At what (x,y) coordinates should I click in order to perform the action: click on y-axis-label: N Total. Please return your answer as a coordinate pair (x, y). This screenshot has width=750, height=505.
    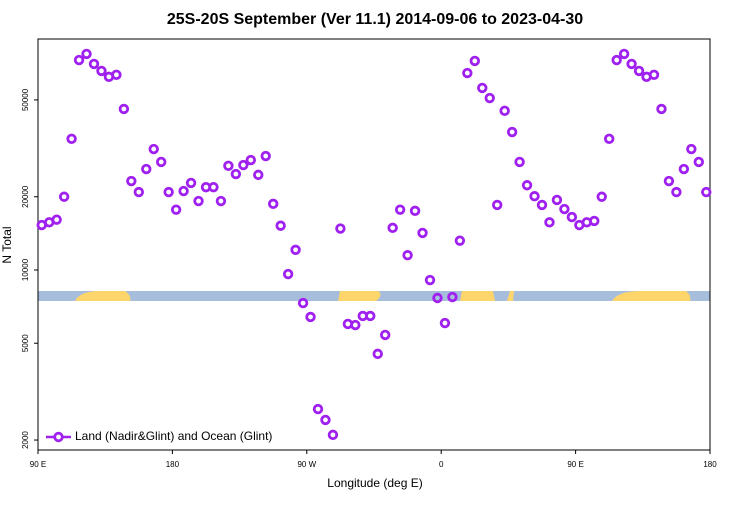
    Looking at the image, I should click on (7, 244).